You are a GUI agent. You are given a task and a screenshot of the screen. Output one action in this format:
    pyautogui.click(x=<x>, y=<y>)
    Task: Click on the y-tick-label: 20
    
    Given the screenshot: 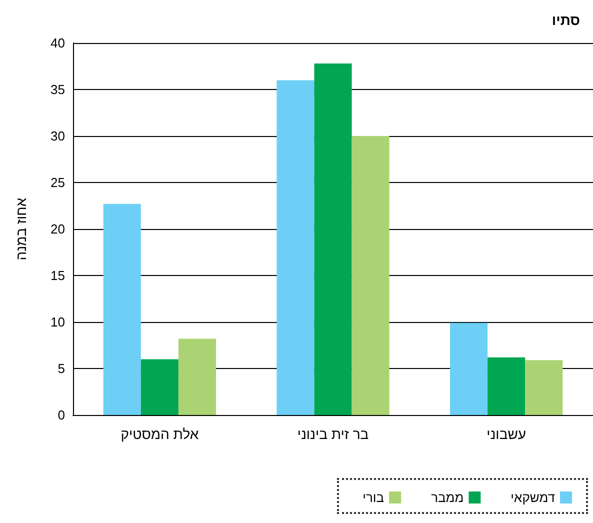 What is the action you would take?
    pyautogui.click(x=57, y=229)
    